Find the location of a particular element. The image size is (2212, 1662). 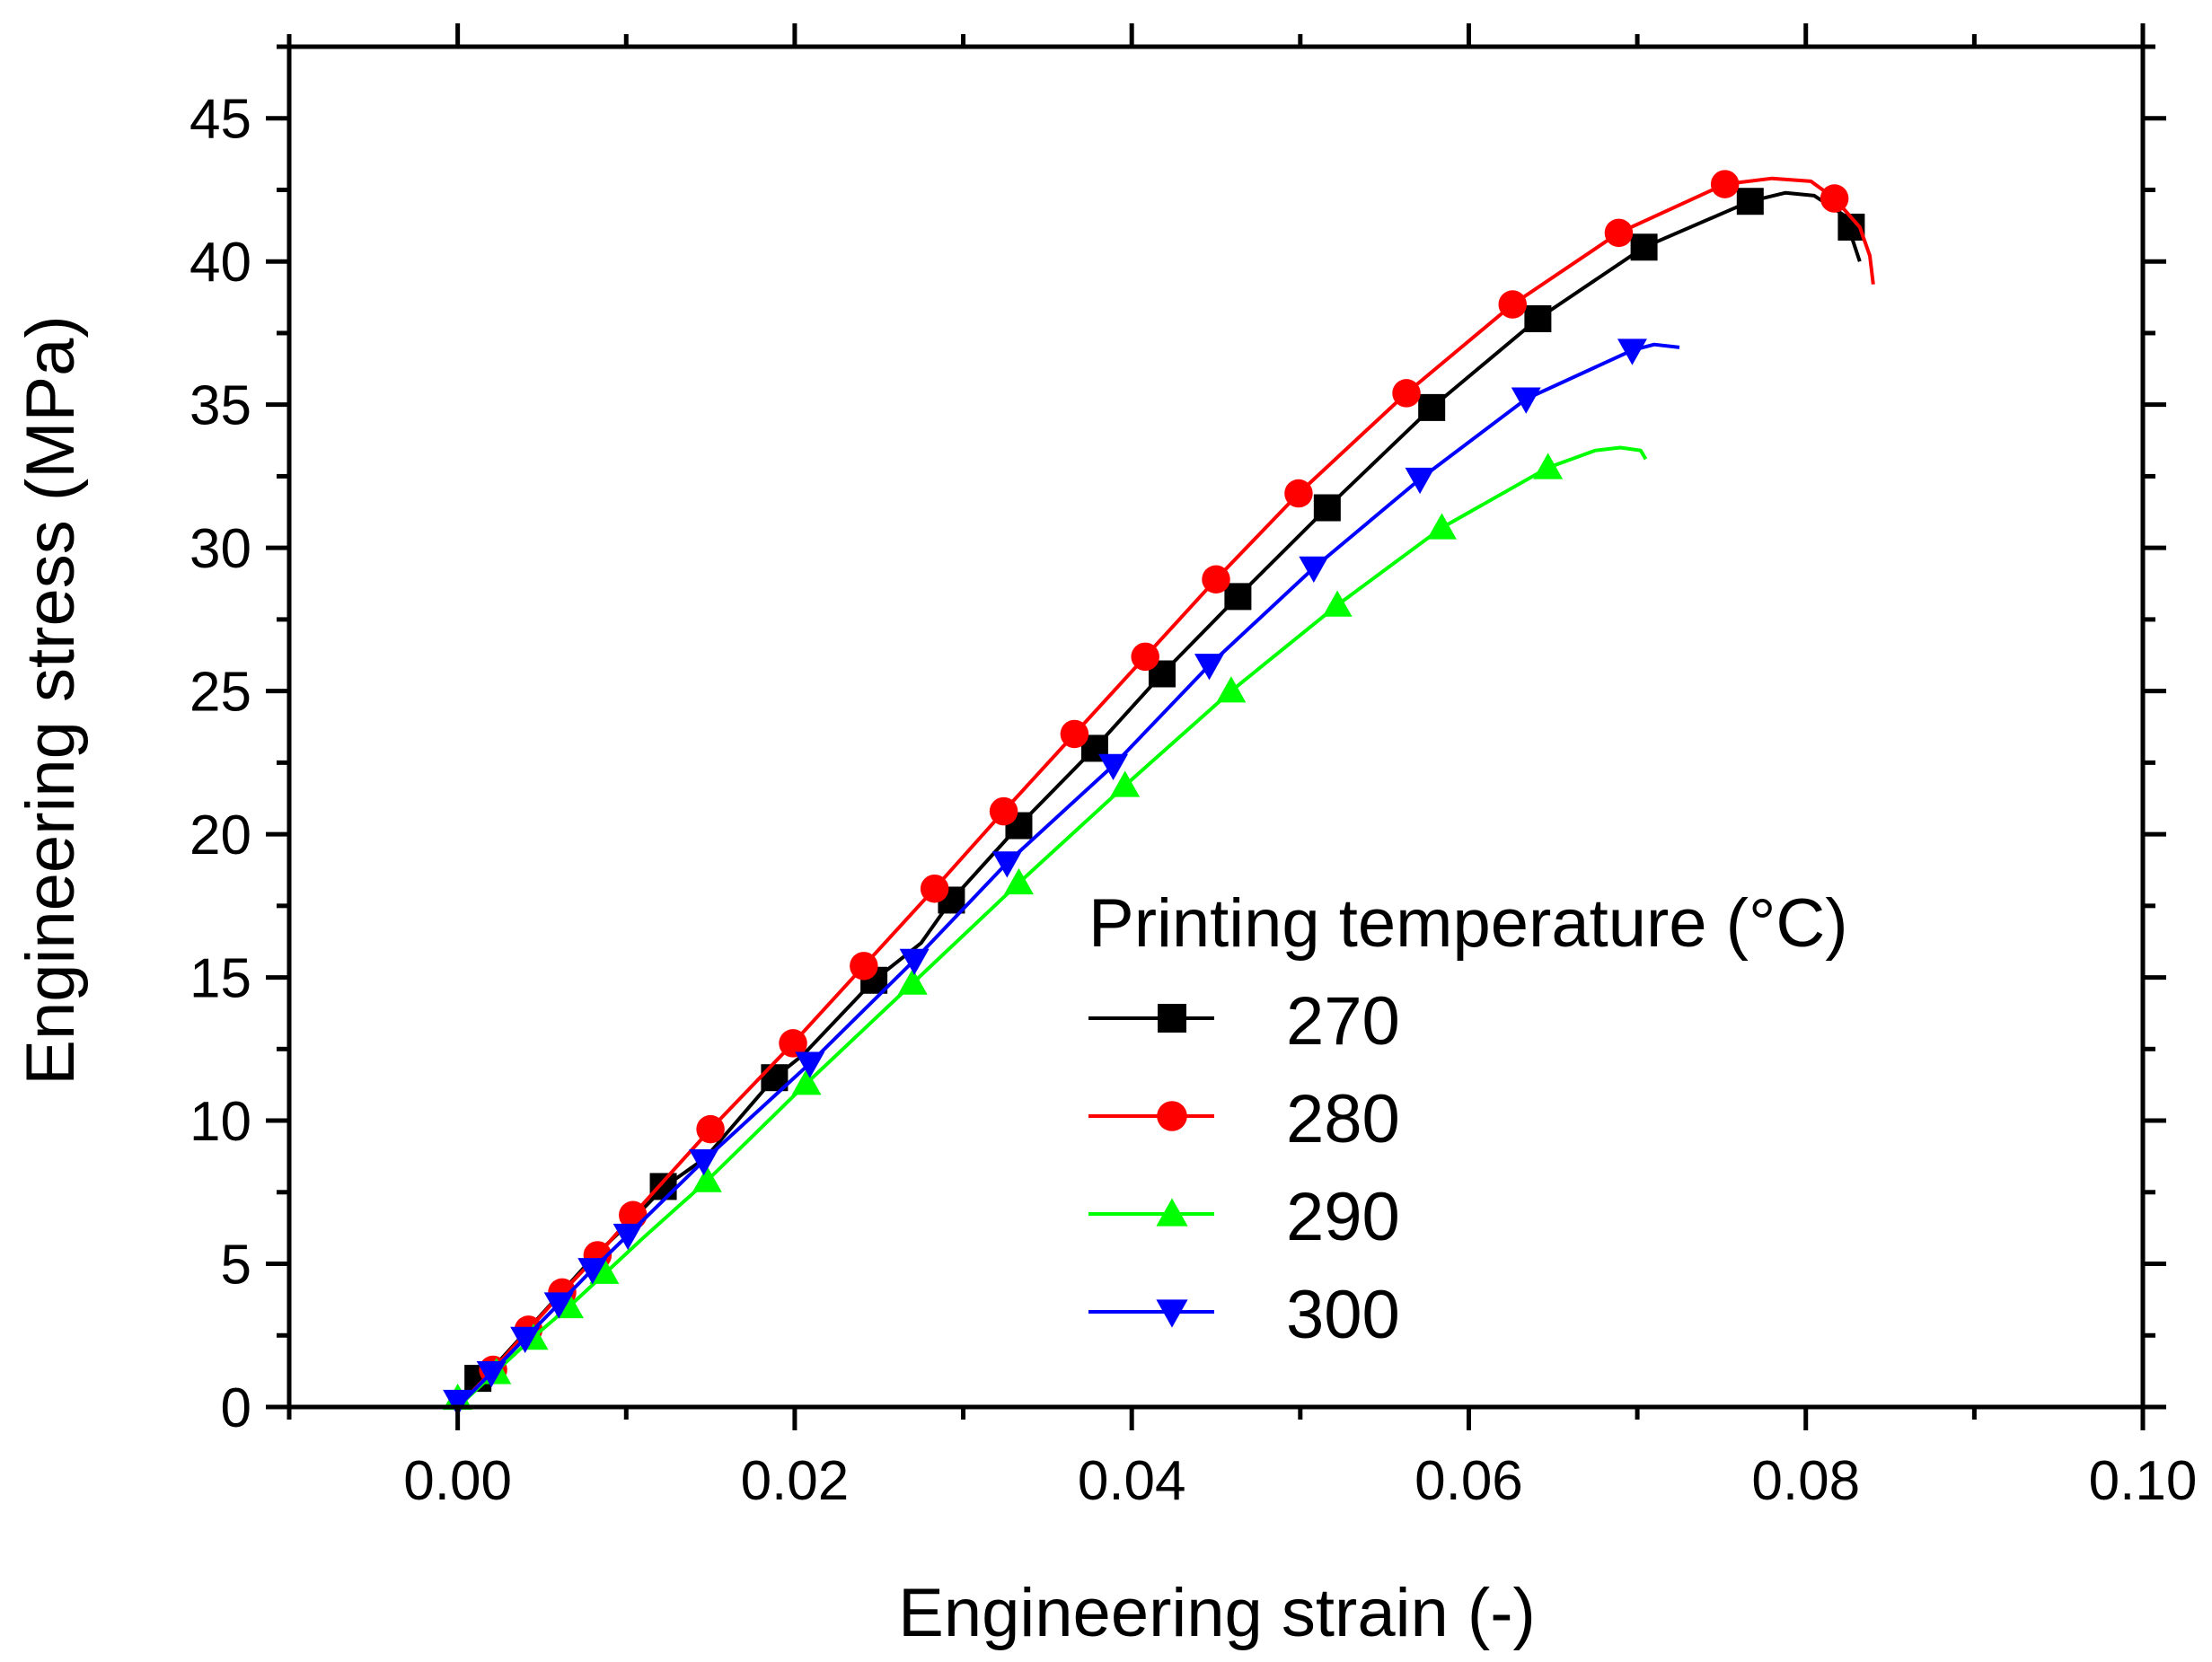

x-tick-label: 0.04 is located at coordinates (1132, 1481).